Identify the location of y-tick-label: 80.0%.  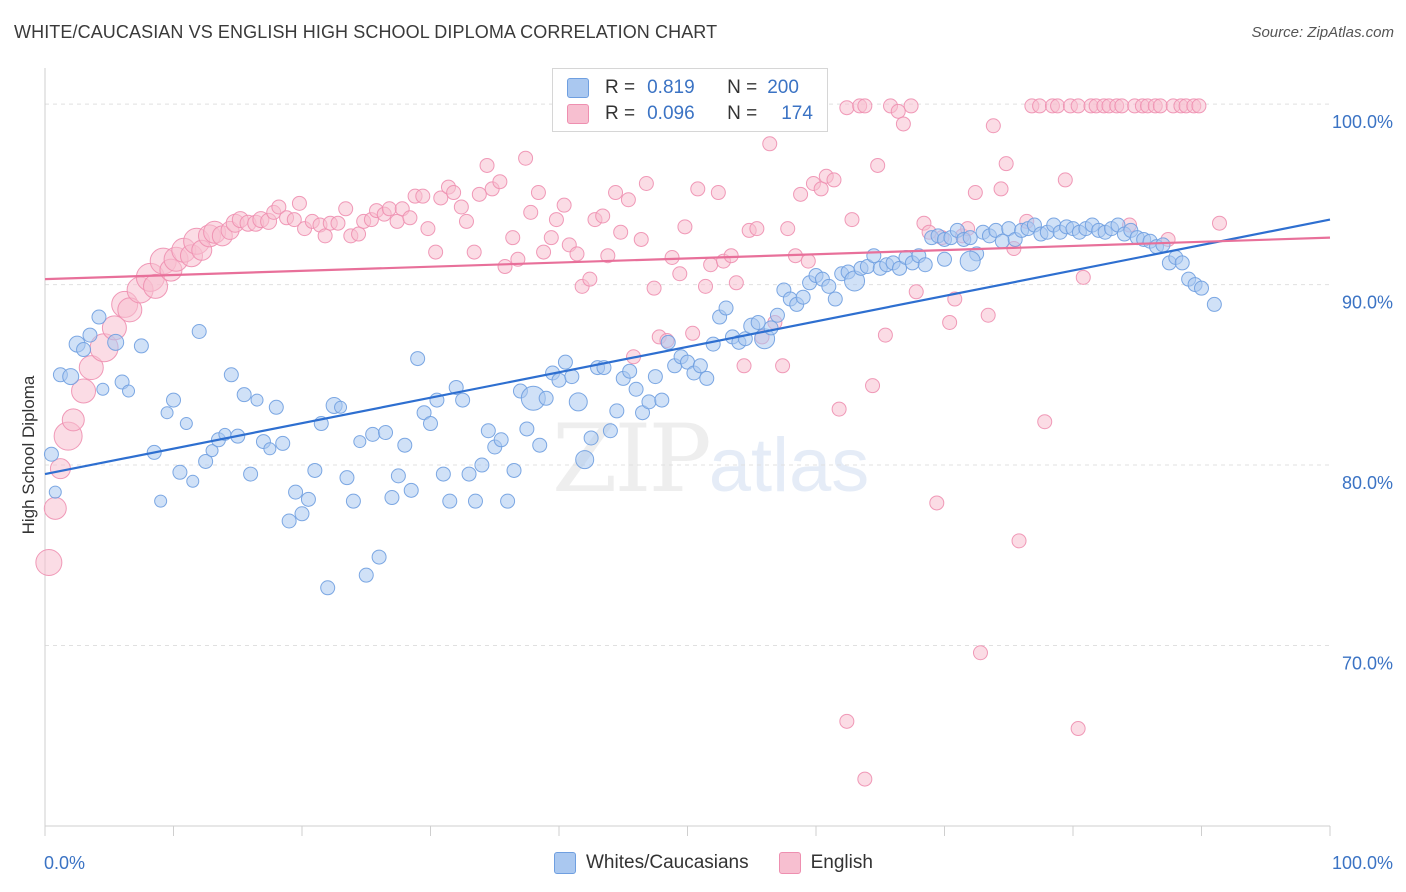
(1367, 483).